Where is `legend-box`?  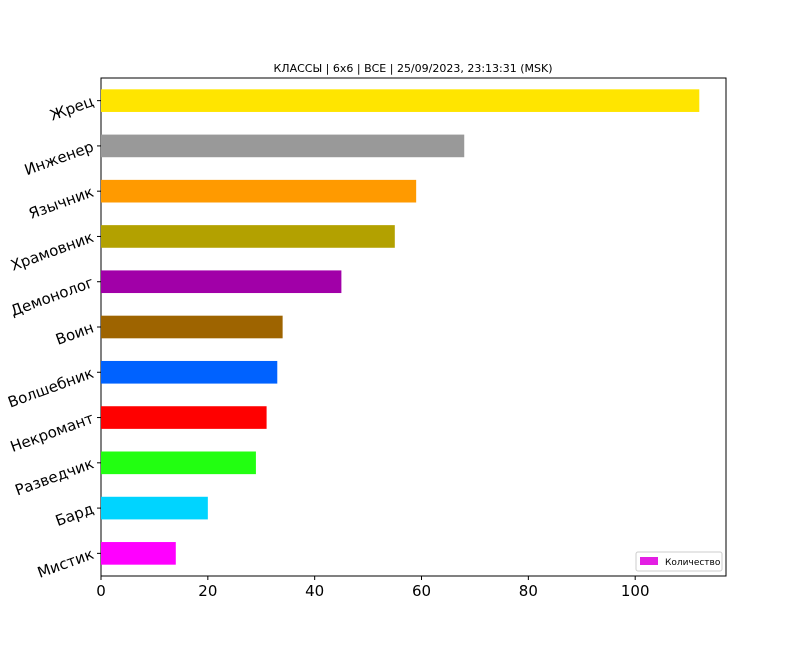
legend-box is located at coordinates (679, 561).